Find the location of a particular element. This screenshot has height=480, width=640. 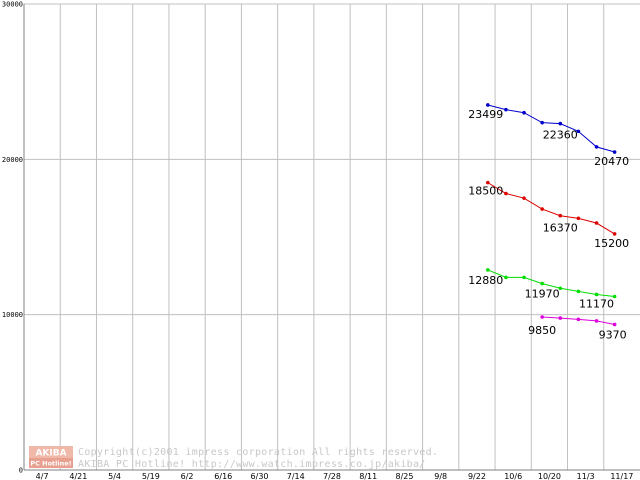

x-tick-label: 4/7 is located at coordinates (42, 476).